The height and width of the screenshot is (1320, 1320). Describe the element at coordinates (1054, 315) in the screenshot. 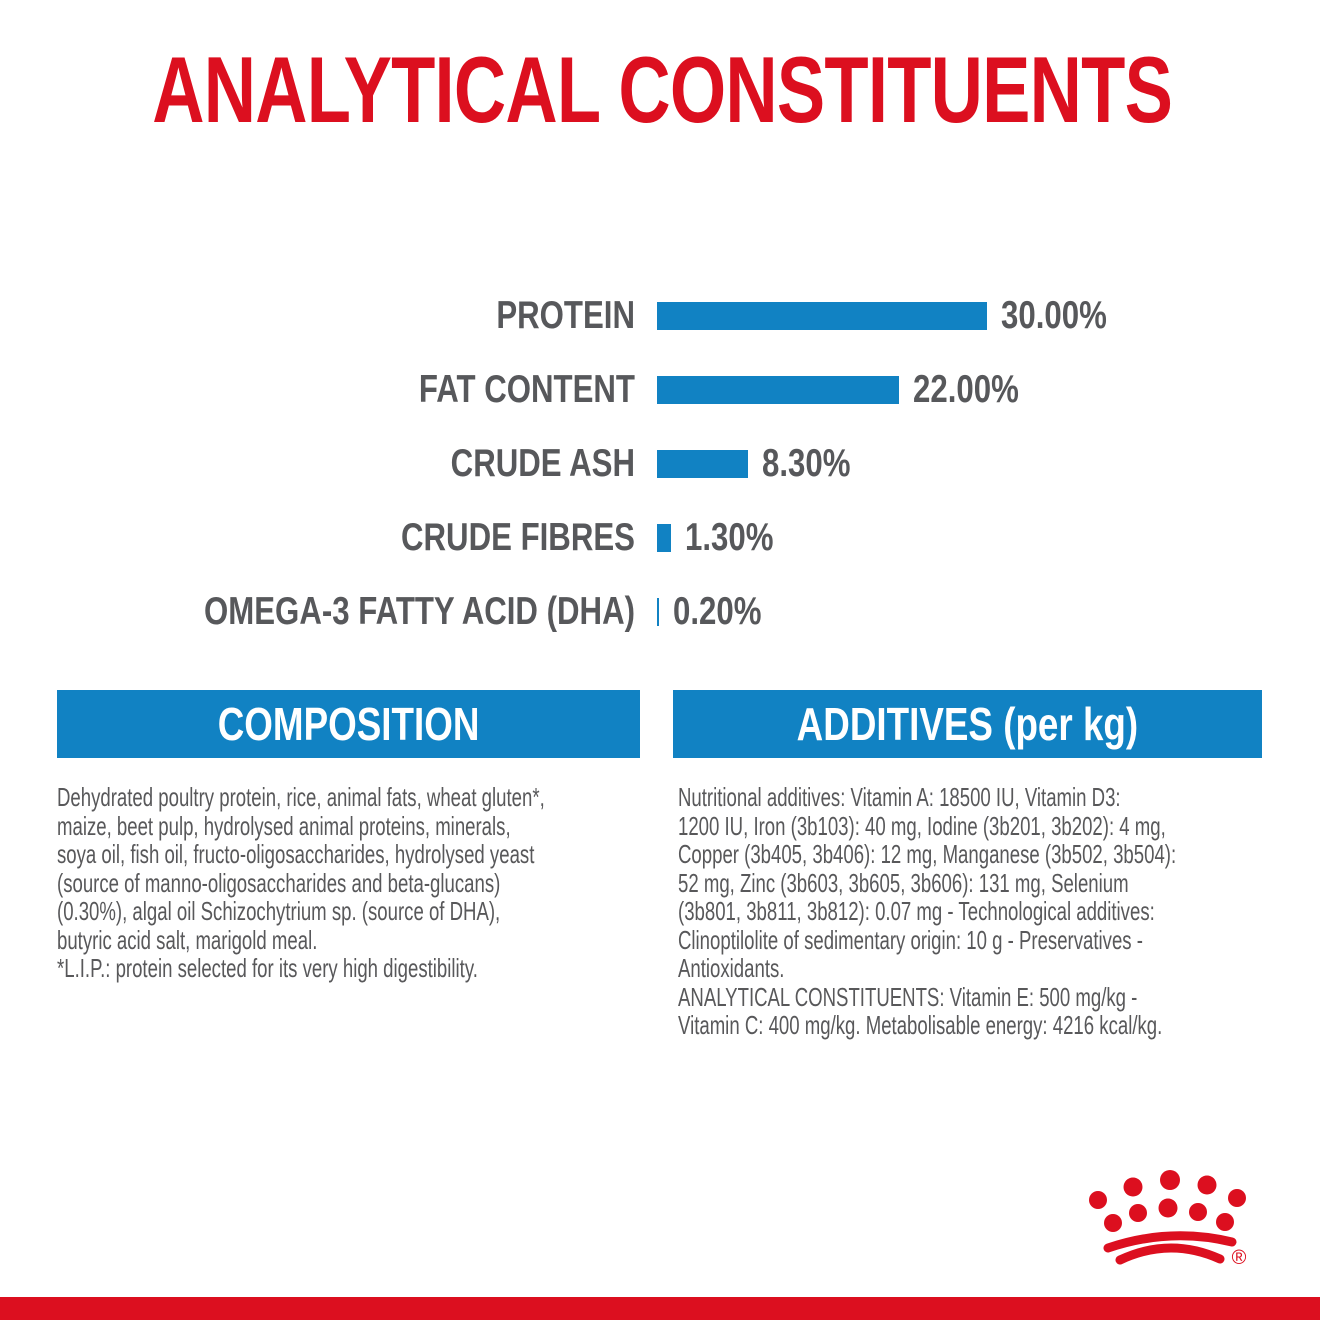

I see `chart-value-label: 30.00%` at that location.